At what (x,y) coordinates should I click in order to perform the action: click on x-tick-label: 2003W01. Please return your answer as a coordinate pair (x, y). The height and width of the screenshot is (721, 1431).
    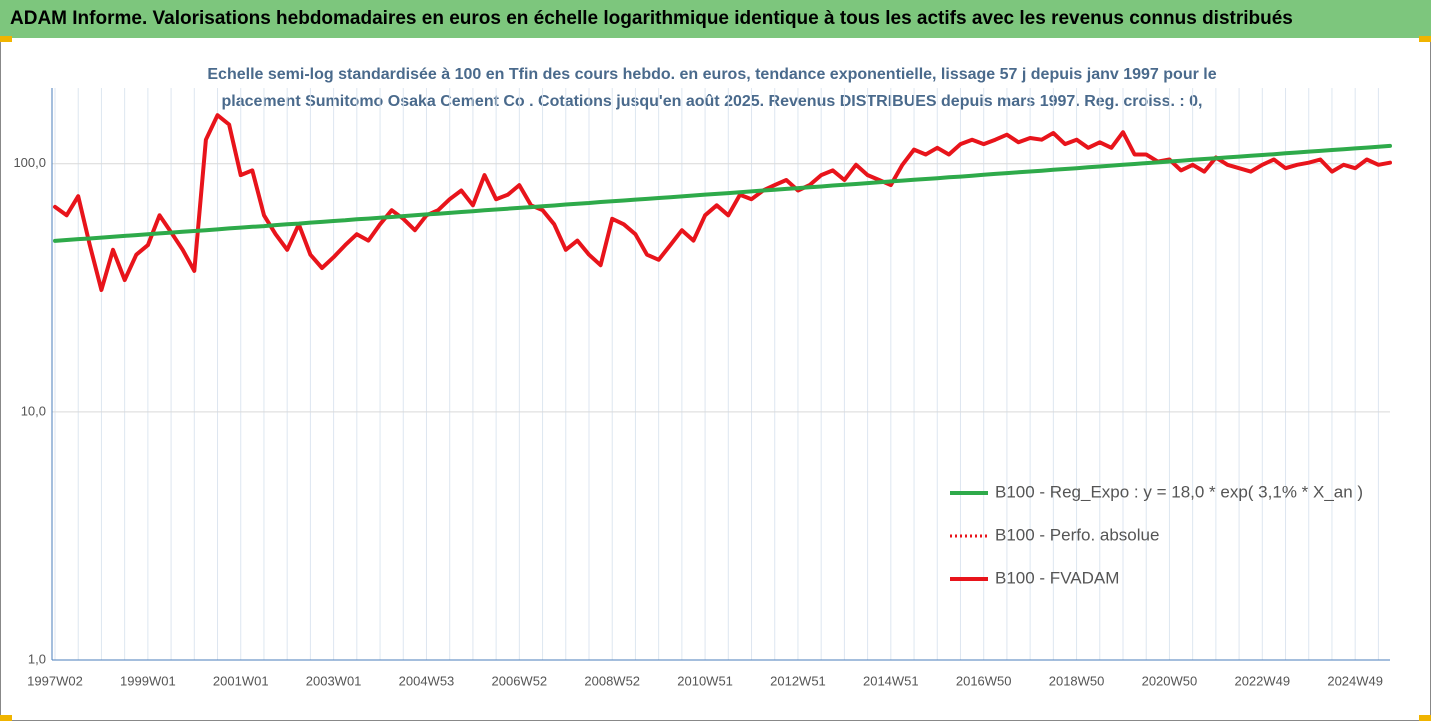
    Looking at the image, I should click on (334, 680).